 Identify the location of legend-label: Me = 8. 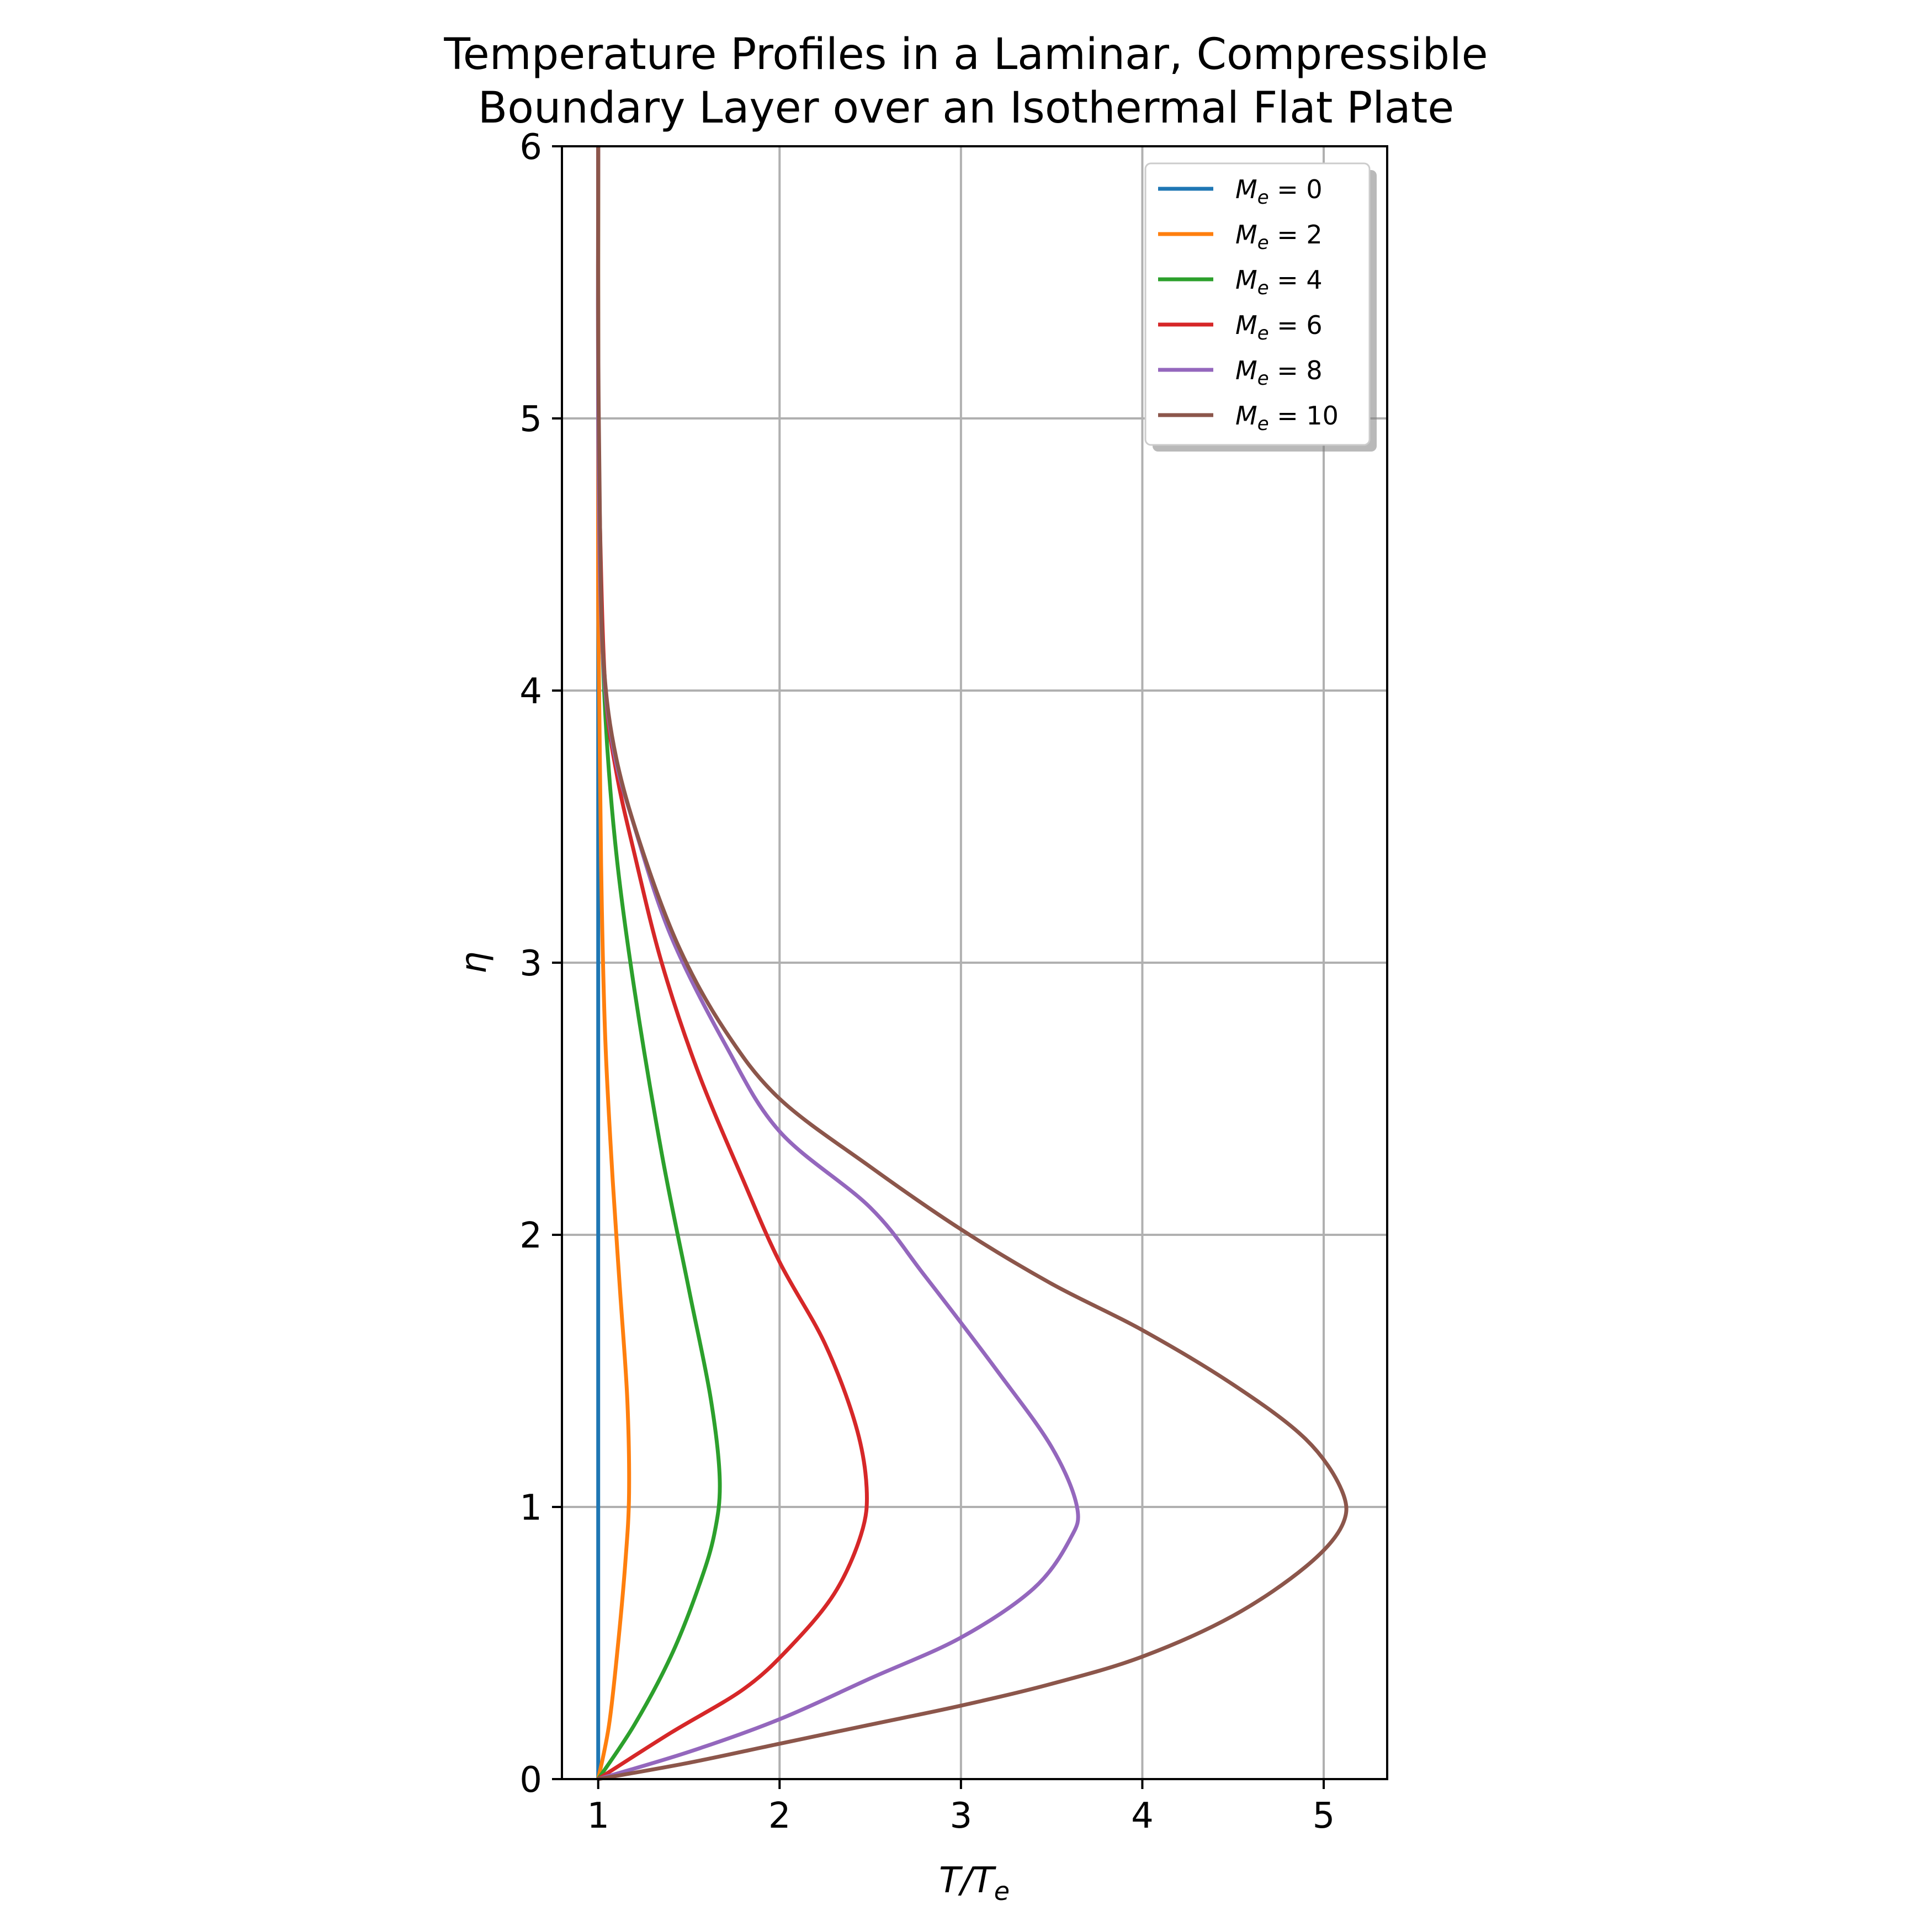
(1279, 372).